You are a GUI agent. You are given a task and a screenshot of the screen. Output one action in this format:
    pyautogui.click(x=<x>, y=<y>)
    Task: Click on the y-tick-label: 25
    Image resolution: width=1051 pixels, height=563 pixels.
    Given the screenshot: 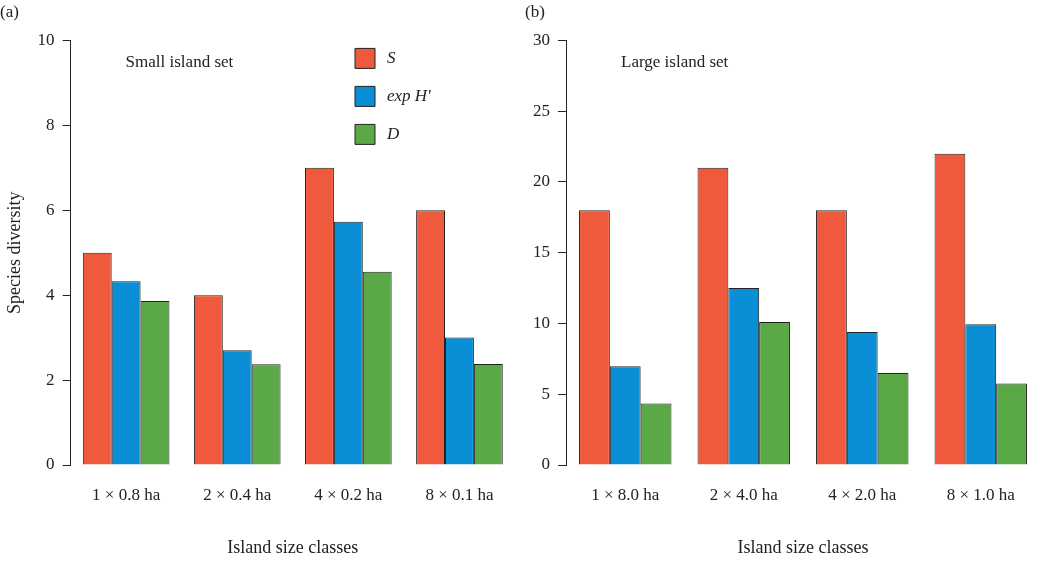 What is the action you would take?
    pyautogui.click(x=541, y=110)
    